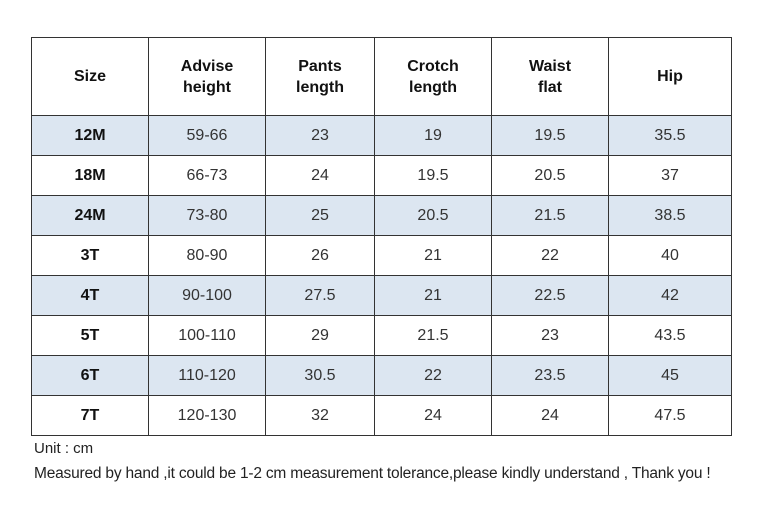  I want to click on advise-height-cell: 80-90, so click(207, 255).